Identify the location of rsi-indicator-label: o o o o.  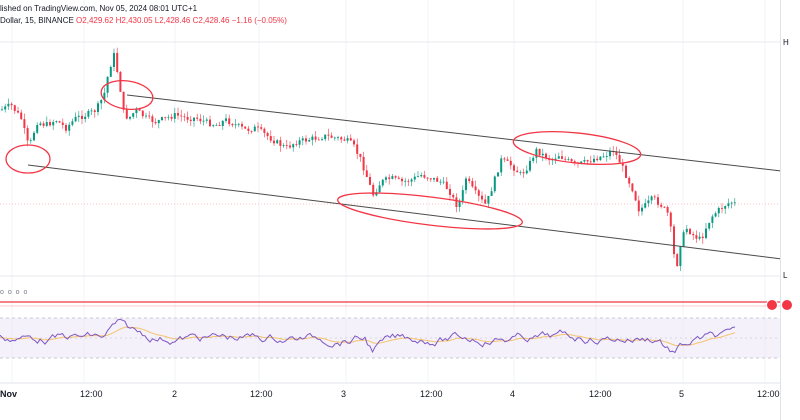
(14, 292).